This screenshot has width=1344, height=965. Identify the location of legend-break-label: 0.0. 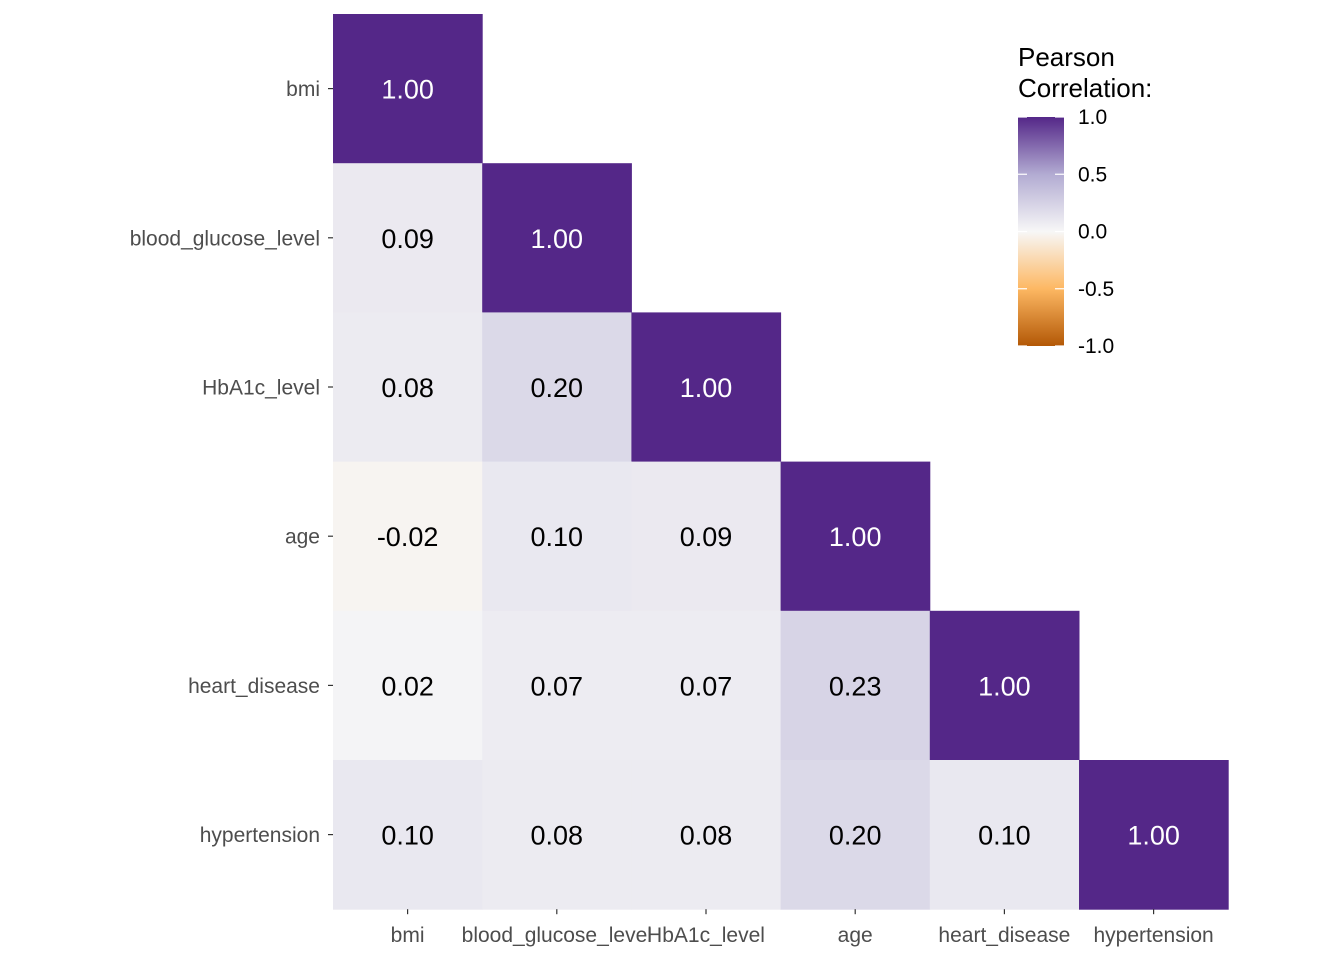
(1092, 232).